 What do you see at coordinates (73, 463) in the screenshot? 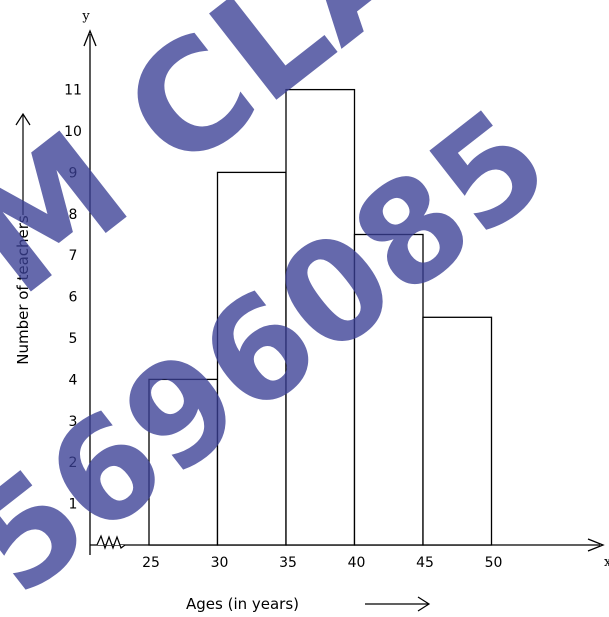
I see `y-tick-label-2: 2` at bounding box center [73, 463].